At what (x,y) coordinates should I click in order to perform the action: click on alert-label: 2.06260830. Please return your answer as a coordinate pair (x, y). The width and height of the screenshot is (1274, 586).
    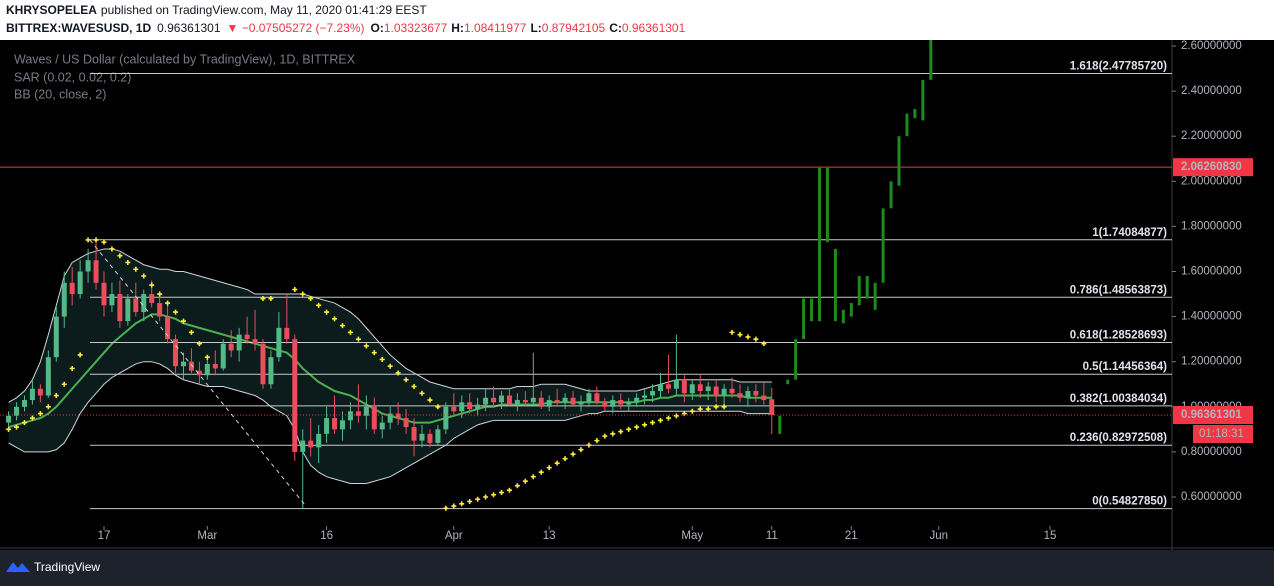
    Looking at the image, I should click on (1211, 167).